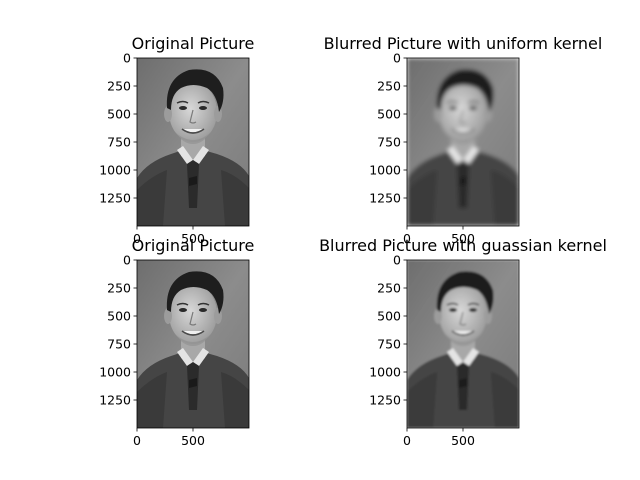 Image resolution: width=640 pixels, height=480 pixels. I want to click on title-blurred-gaussian: Blurred Picture with guassian kernel, so click(463, 245).